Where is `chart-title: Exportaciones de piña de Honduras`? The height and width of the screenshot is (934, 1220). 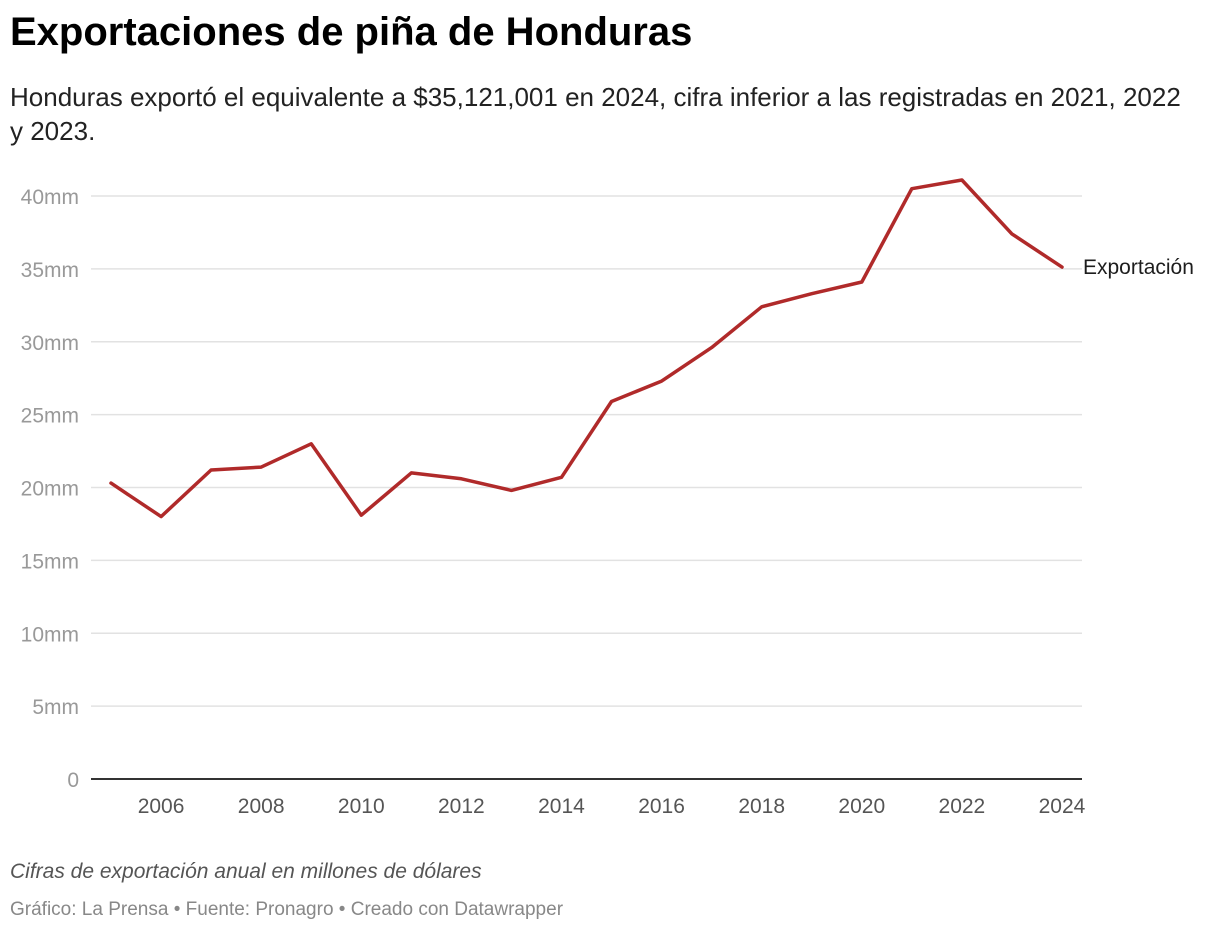 chart-title: Exportaciones de piña de Honduras is located at coordinates (351, 32).